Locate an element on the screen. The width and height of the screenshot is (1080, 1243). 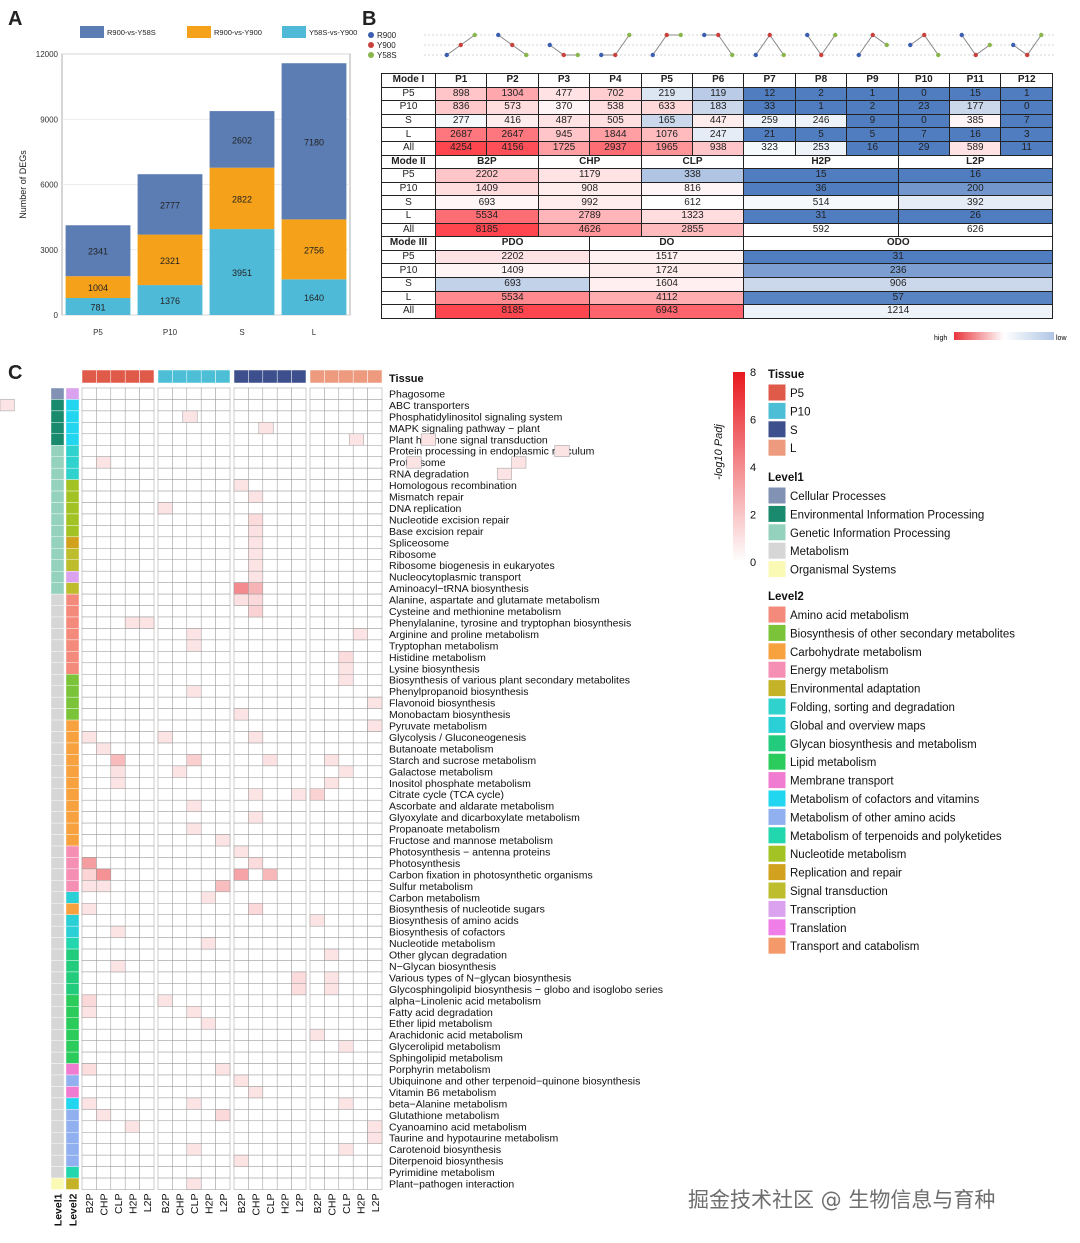
panel-c-pathway-label: Fructose and mannose metabolism is located at coordinates (471, 841).